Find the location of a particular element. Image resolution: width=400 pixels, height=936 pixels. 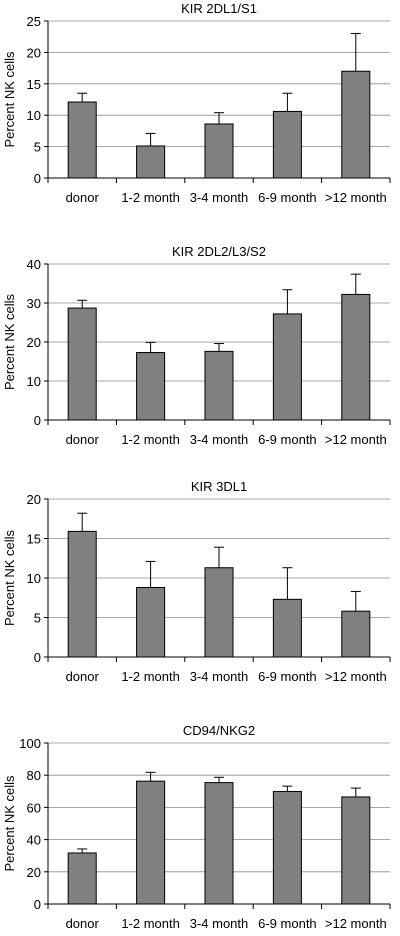

chart-title: KIR 3DL1 is located at coordinates (219, 486).